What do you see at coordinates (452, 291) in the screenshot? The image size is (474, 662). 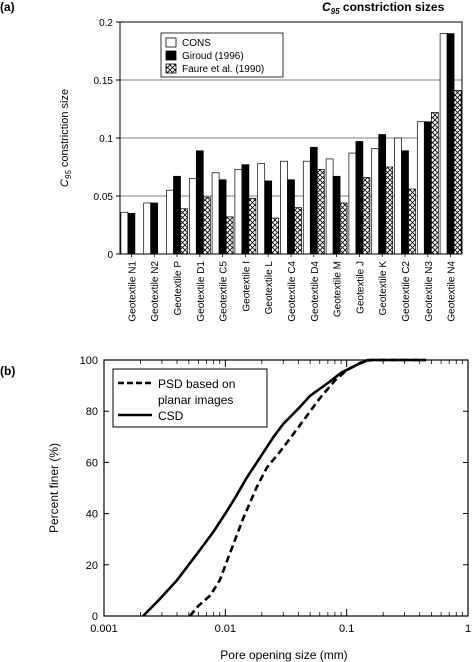 I see `bar-xtick-label: Geotextile N4` at bounding box center [452, 291].